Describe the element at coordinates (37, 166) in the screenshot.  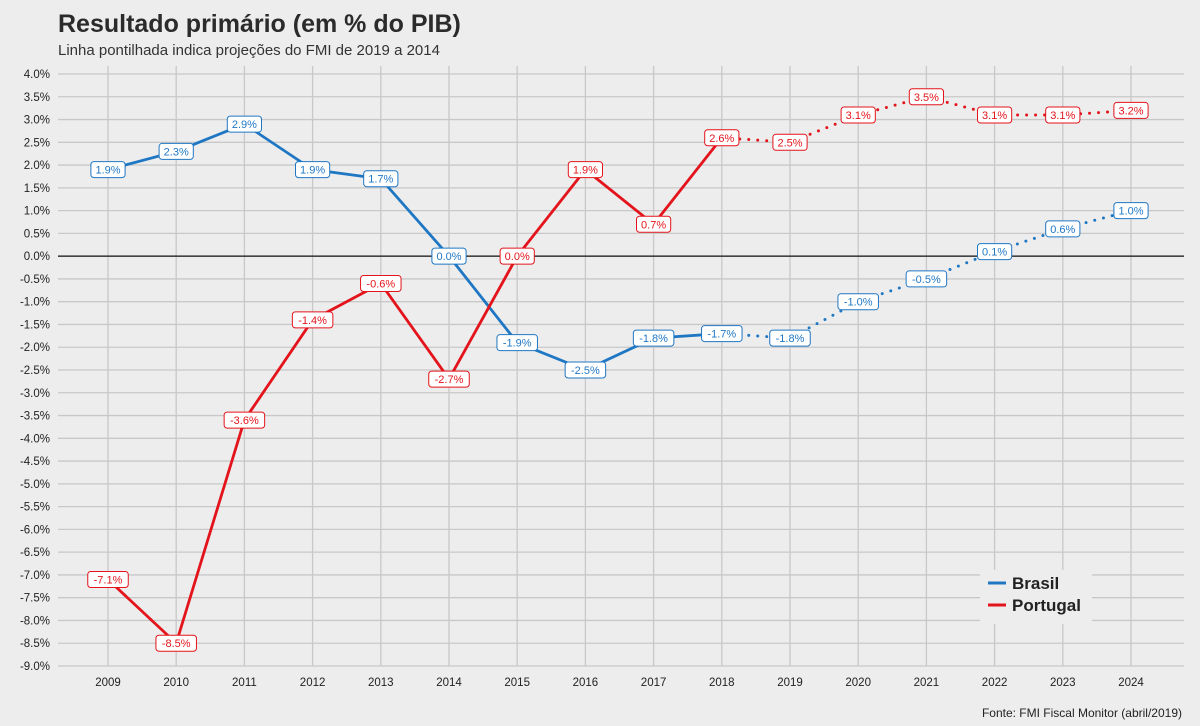
I see `y-tick-label: 2.0%` at that location.